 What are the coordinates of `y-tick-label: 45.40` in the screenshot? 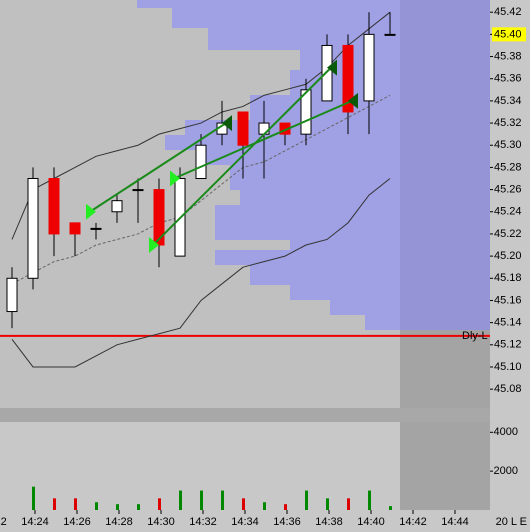 It's located at (508, 34).